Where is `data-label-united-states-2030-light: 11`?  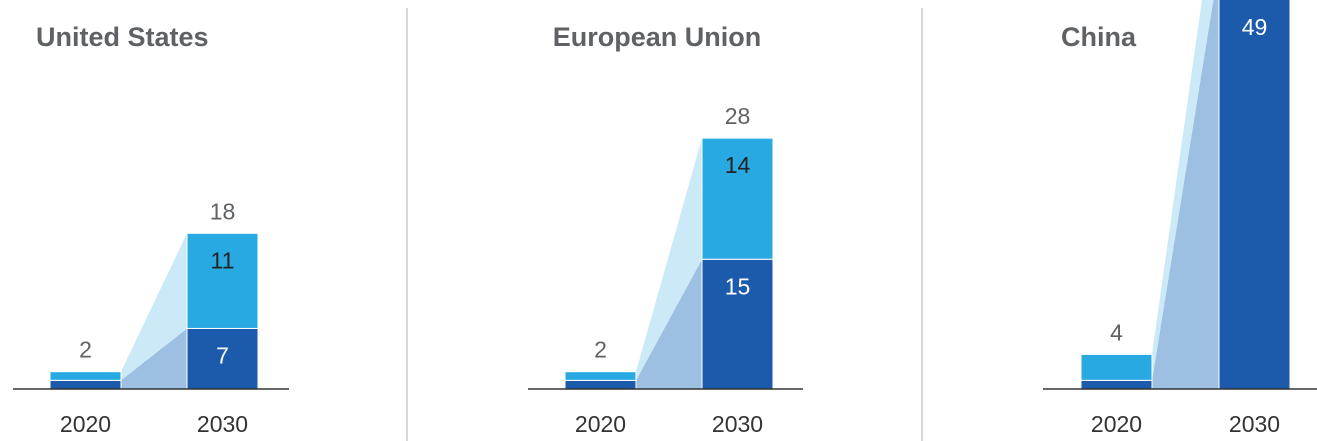
data-label-united-states-2030-light: 11 is located at coordinates (223, 260).